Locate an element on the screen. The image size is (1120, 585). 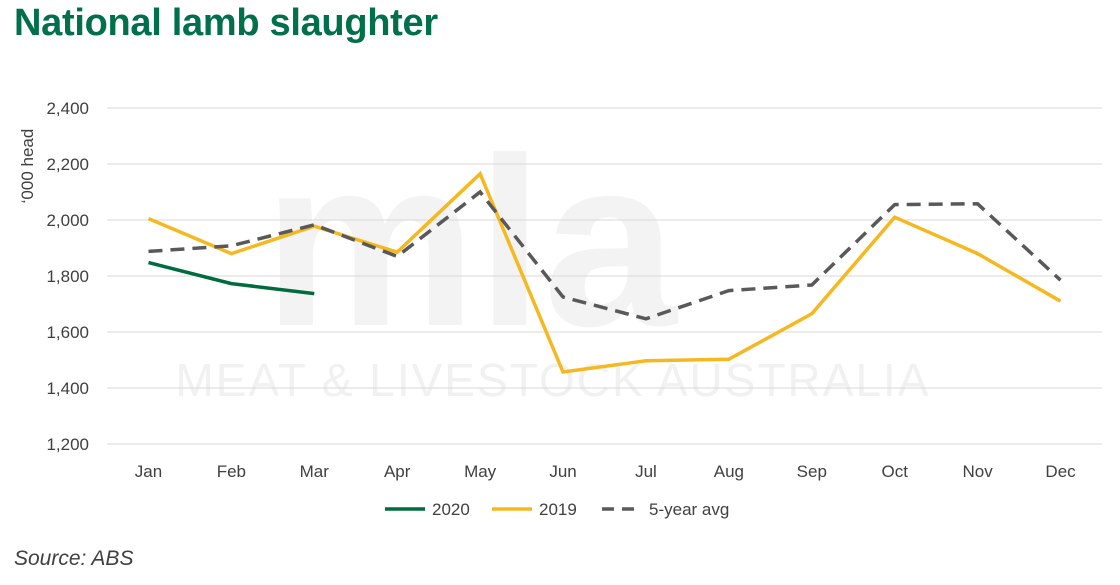
y-axis-title: ‘000 head is located at coordinates (27, 166).